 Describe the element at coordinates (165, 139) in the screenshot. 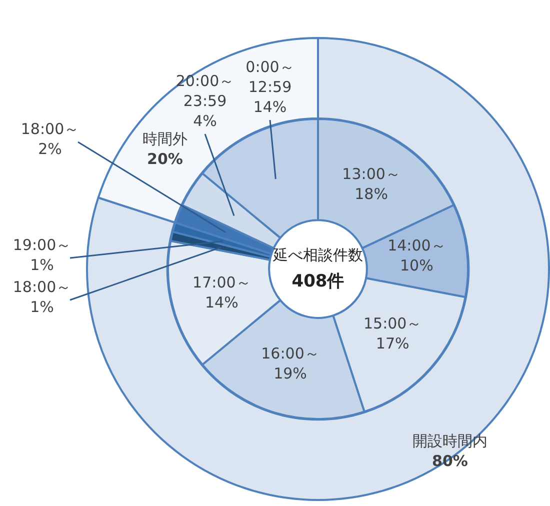

I see `slice-label: 時間外` at that location.